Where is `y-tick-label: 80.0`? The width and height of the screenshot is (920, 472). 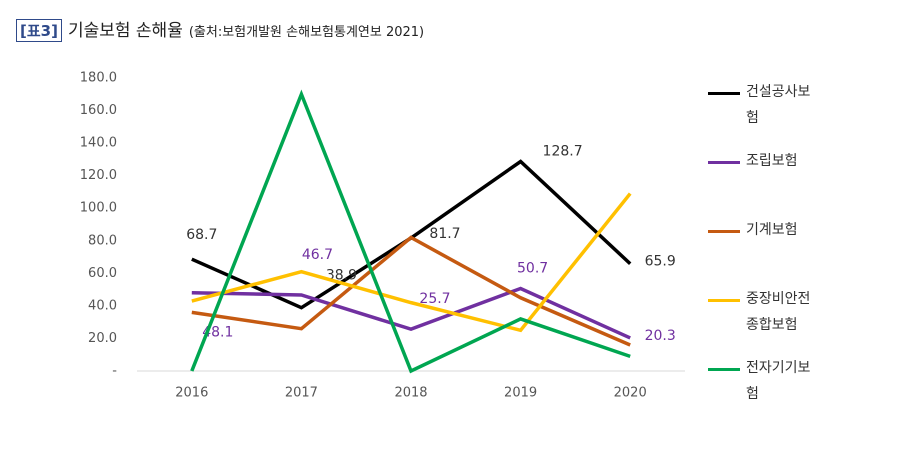 y-tick-label: 80.0 is located at coordinates (102, 240).